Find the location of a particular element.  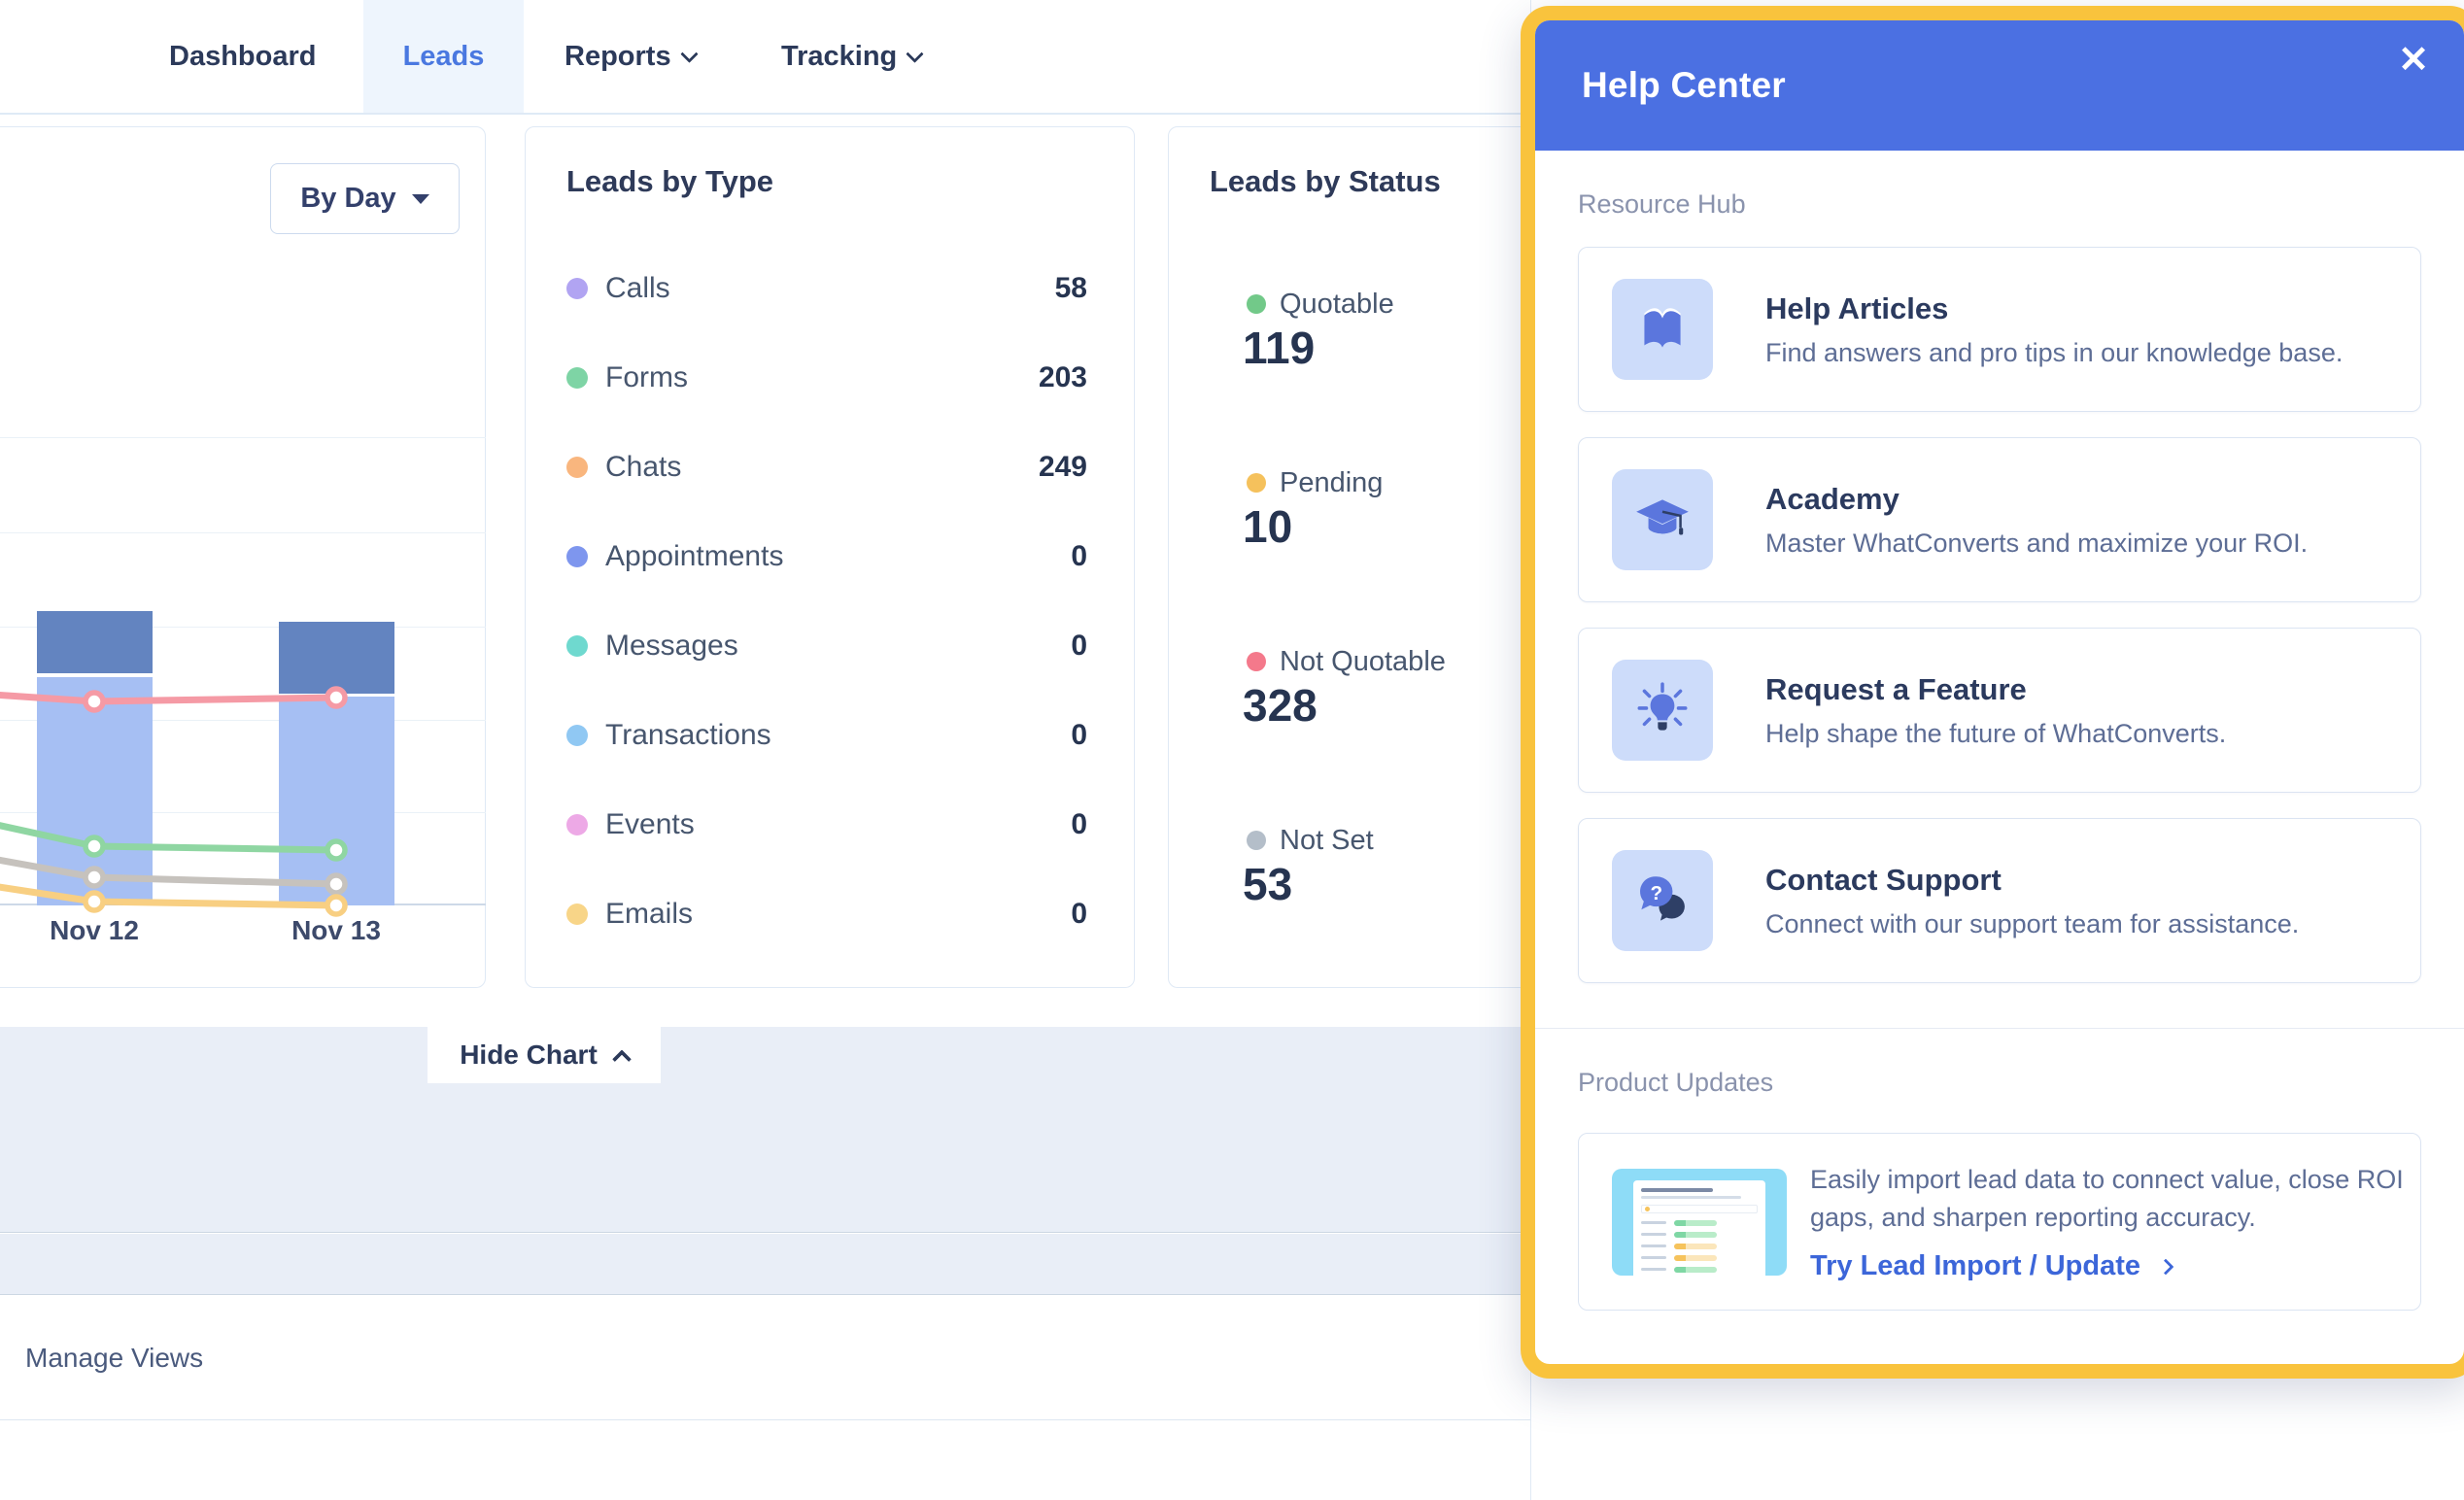

nav-item-reports: Reports is located at coordinates (632, 57).